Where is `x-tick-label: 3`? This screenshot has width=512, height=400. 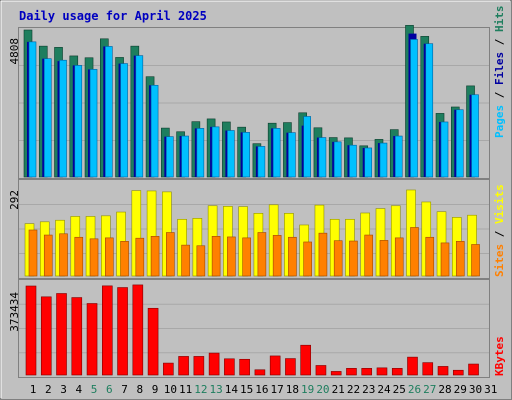
x-tick-label: 3 is located at coordinates (63, 389).